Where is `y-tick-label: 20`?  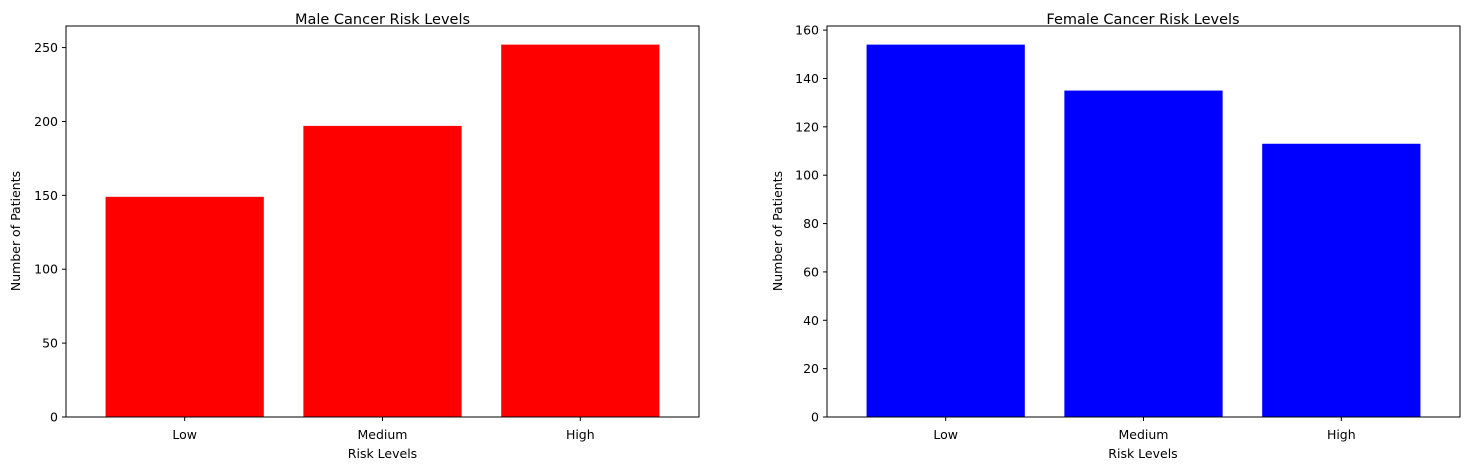
y-tick-label: 20 is located at coordinates (811, 368).